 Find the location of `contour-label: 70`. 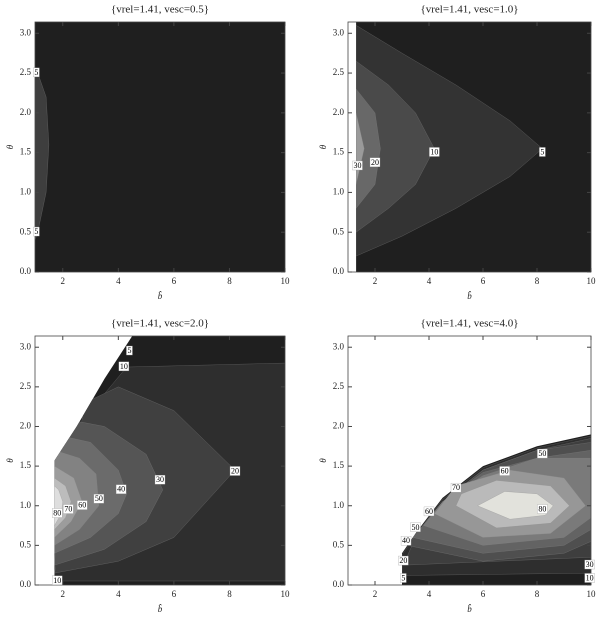

contour-label: 70 is located at coordinates (456, 487).